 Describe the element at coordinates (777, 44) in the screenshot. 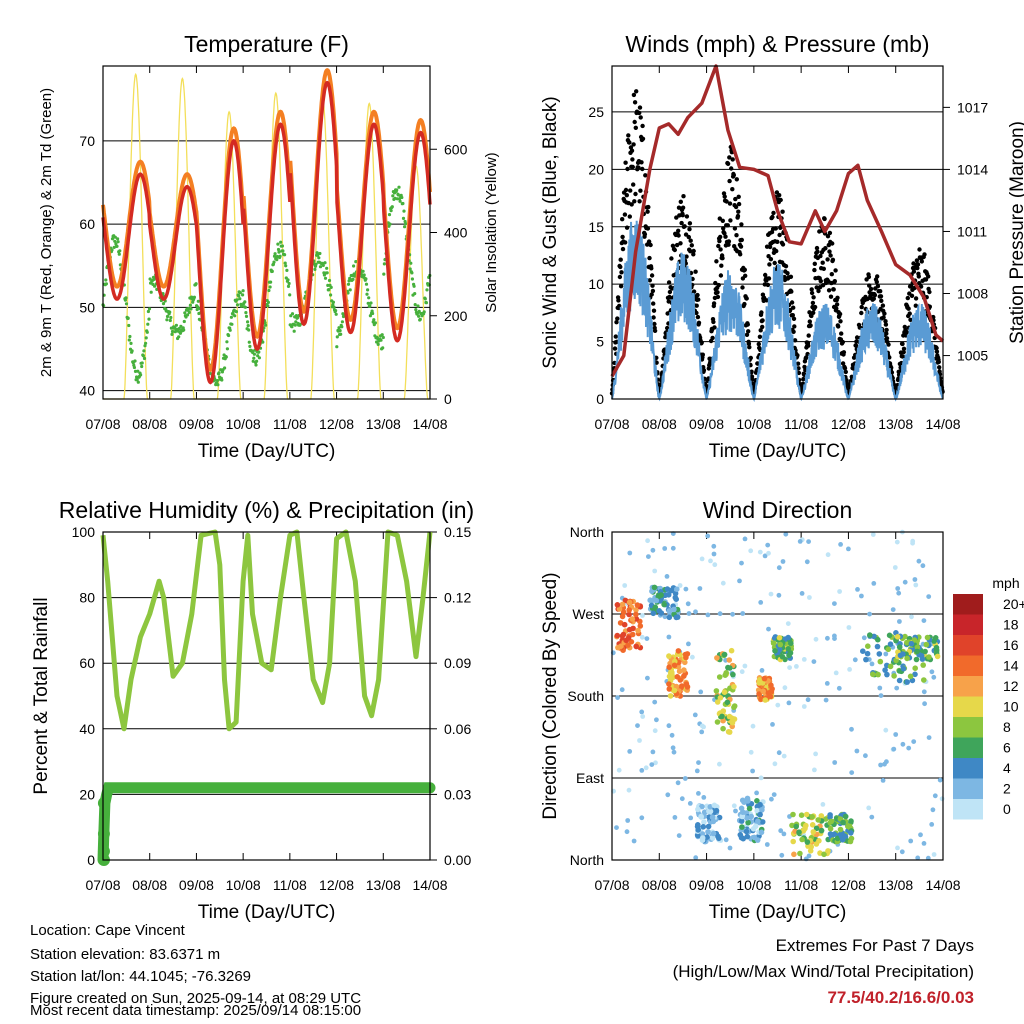

I see `chart-title-winds: Winds (mph) & Pressure (mb)` at that location.